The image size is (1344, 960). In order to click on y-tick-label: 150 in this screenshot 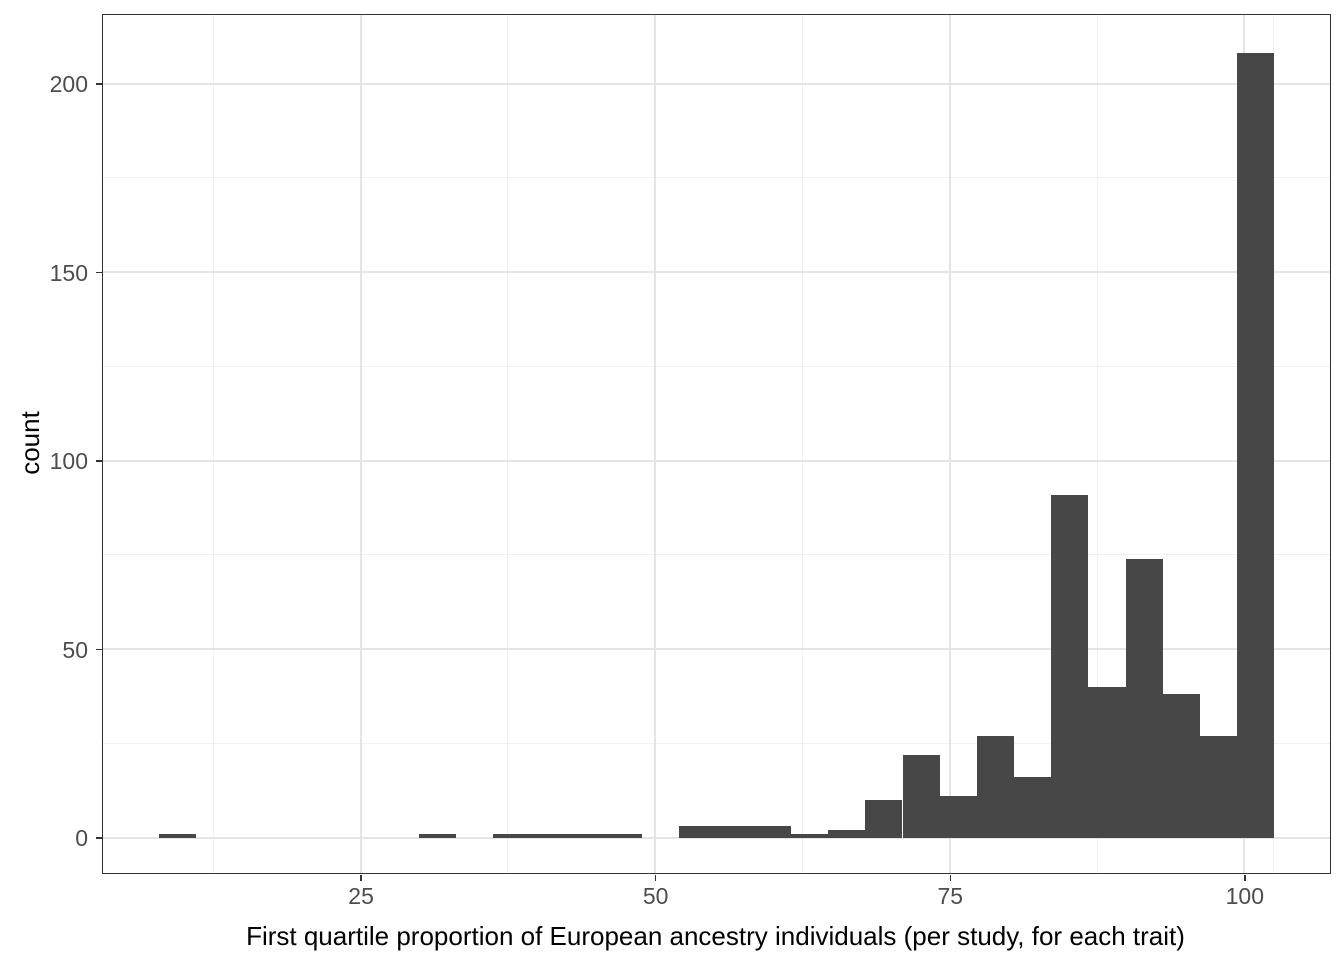, I will do `click(68, 272)`.